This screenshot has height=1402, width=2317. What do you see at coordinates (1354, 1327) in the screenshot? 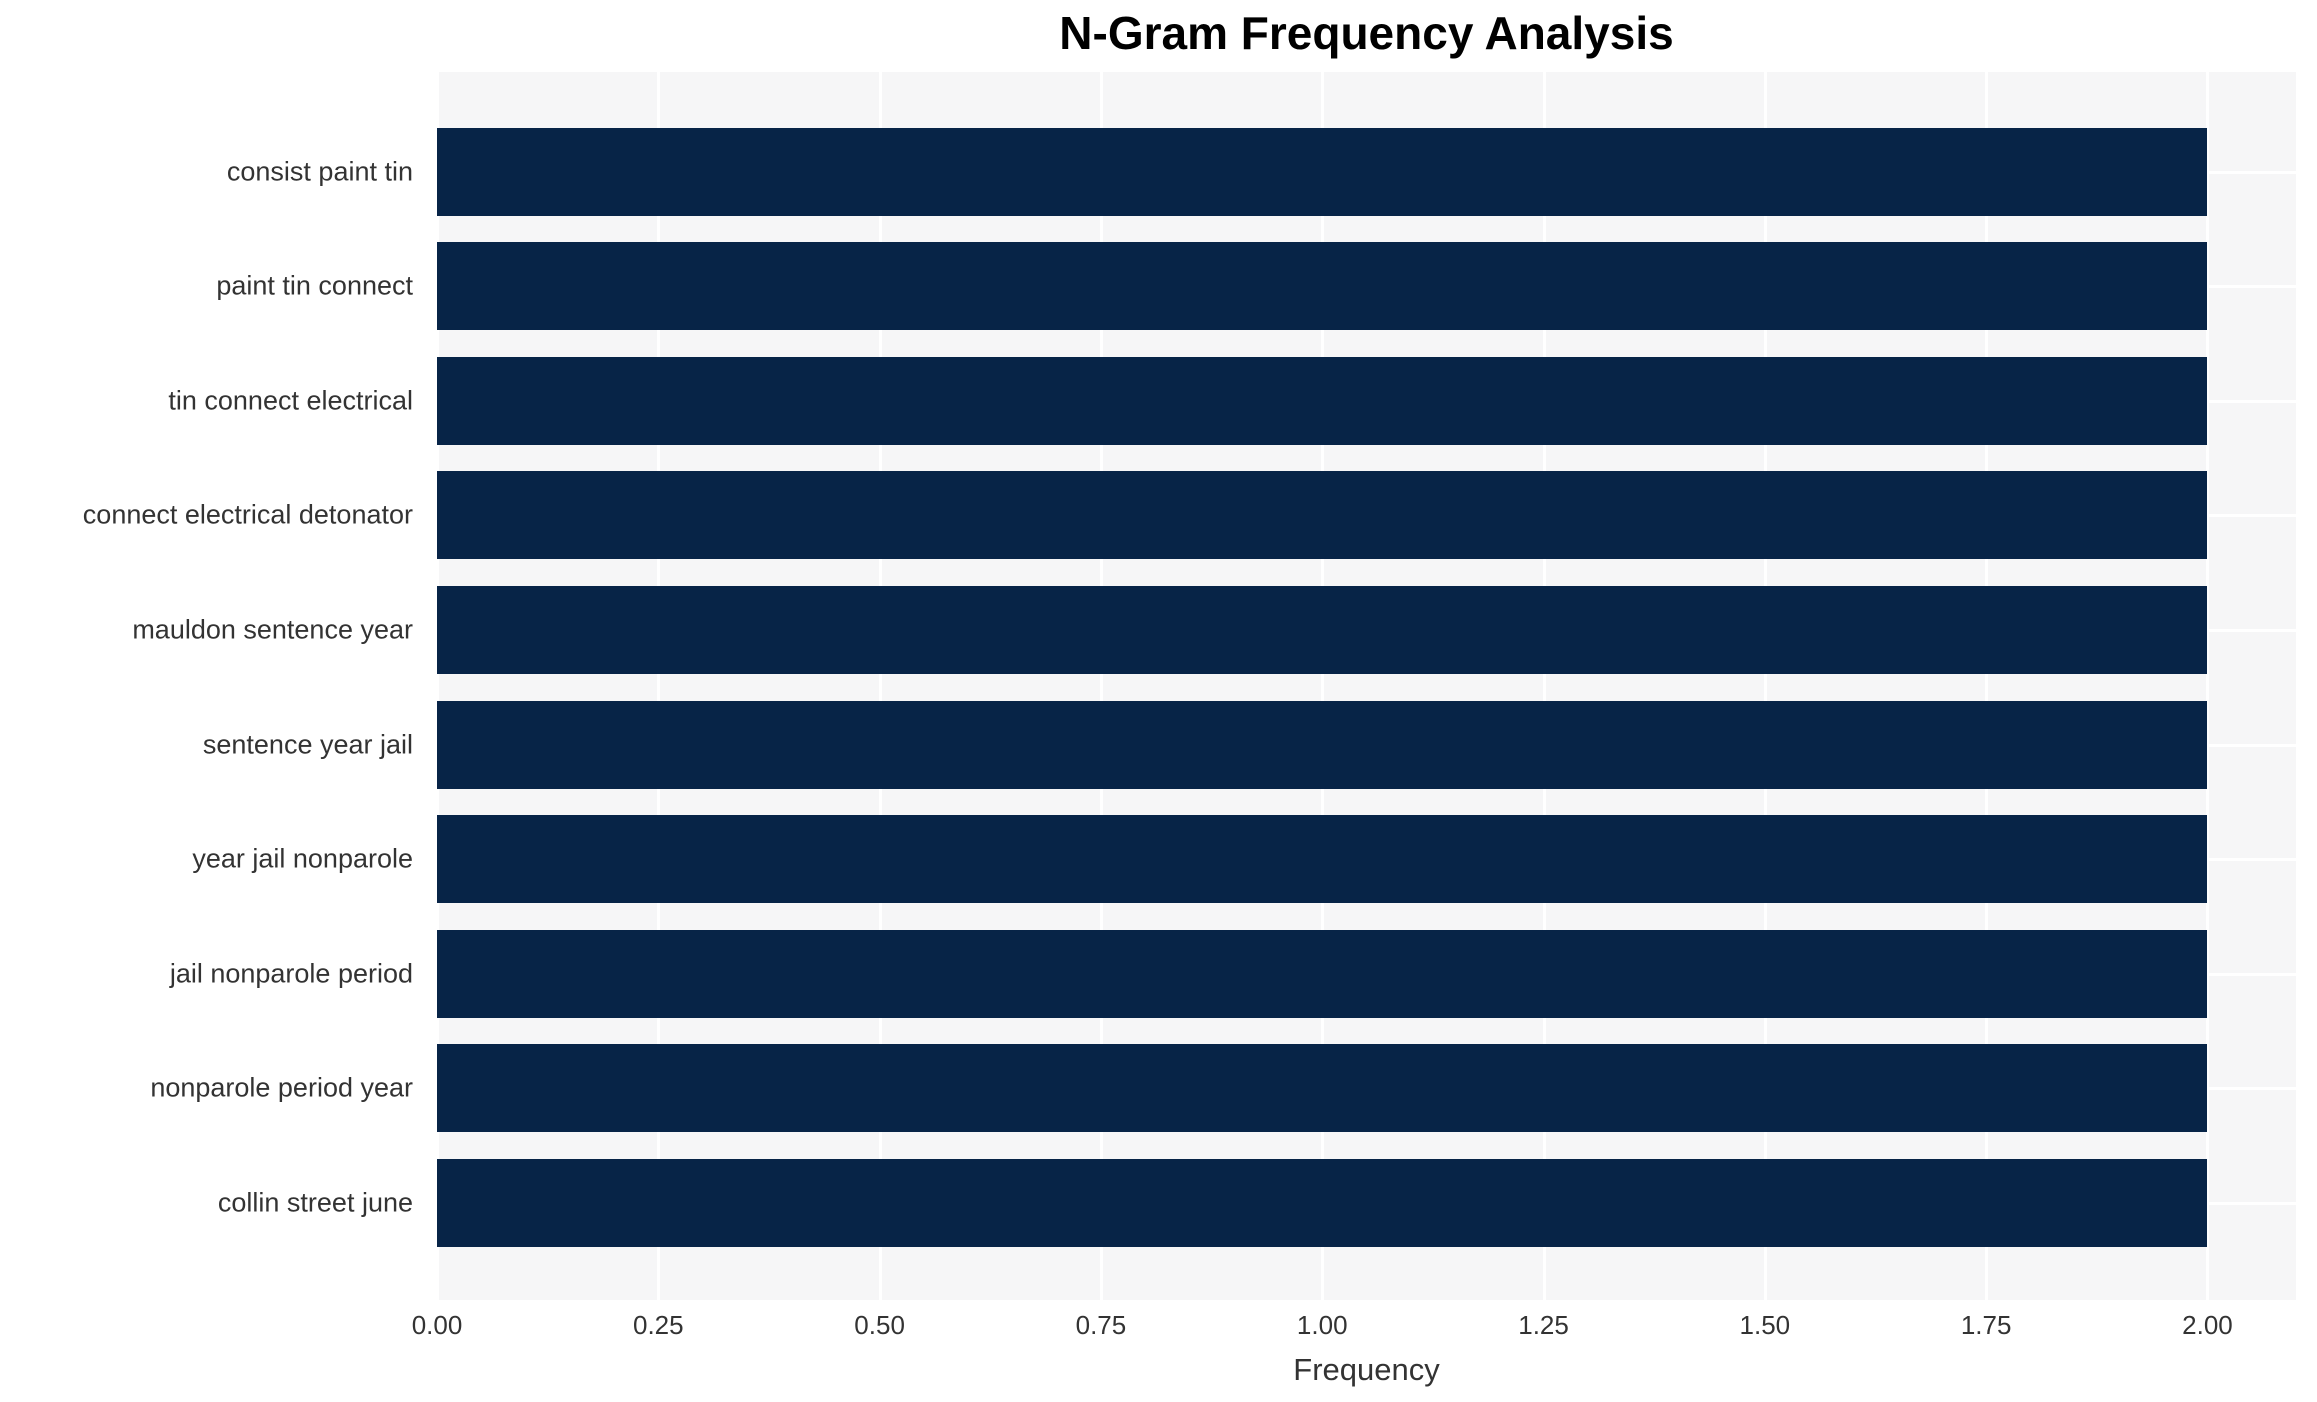
I see `x-axis-ticks: 0.00 0.25 0.50 0.75 1.00 1.25 1.50 1.75 2.00` at bounding box center [1354, 1327].